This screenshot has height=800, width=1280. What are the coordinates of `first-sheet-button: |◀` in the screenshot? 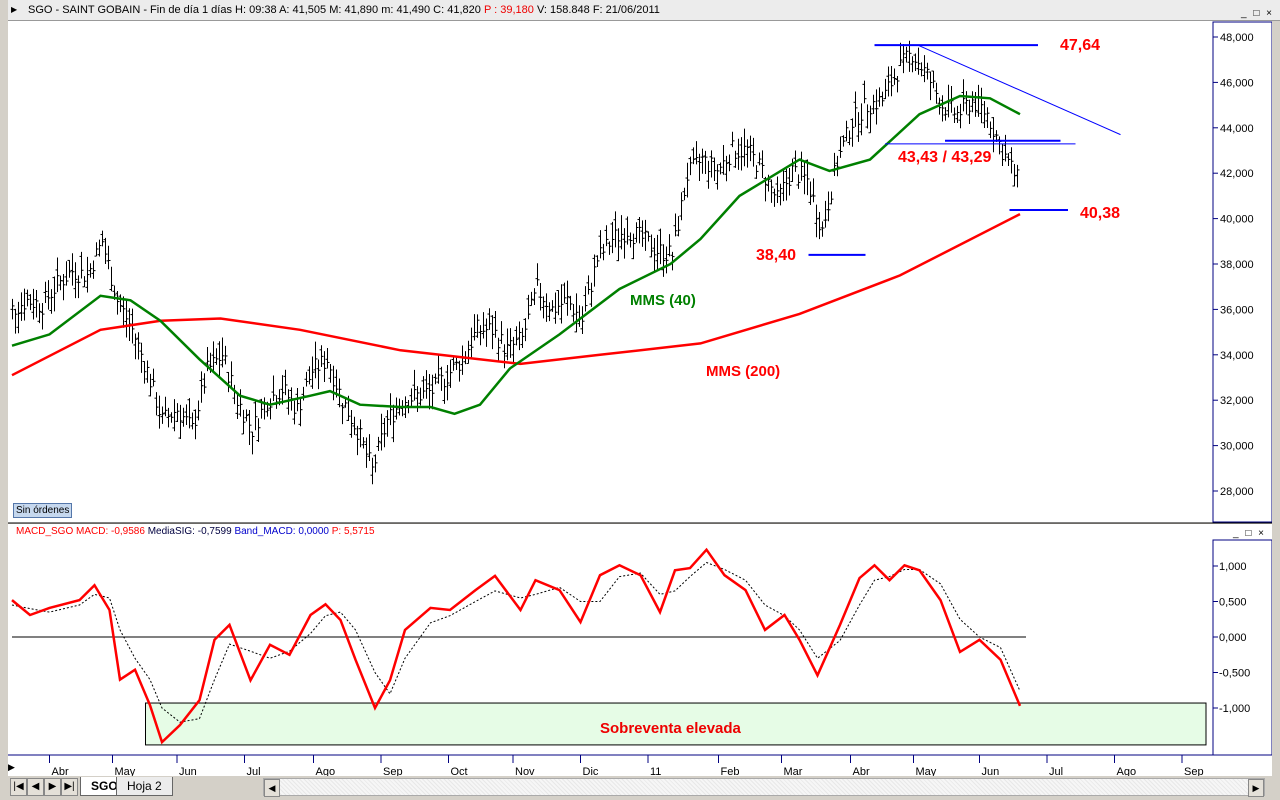 It's located at (18, 787).